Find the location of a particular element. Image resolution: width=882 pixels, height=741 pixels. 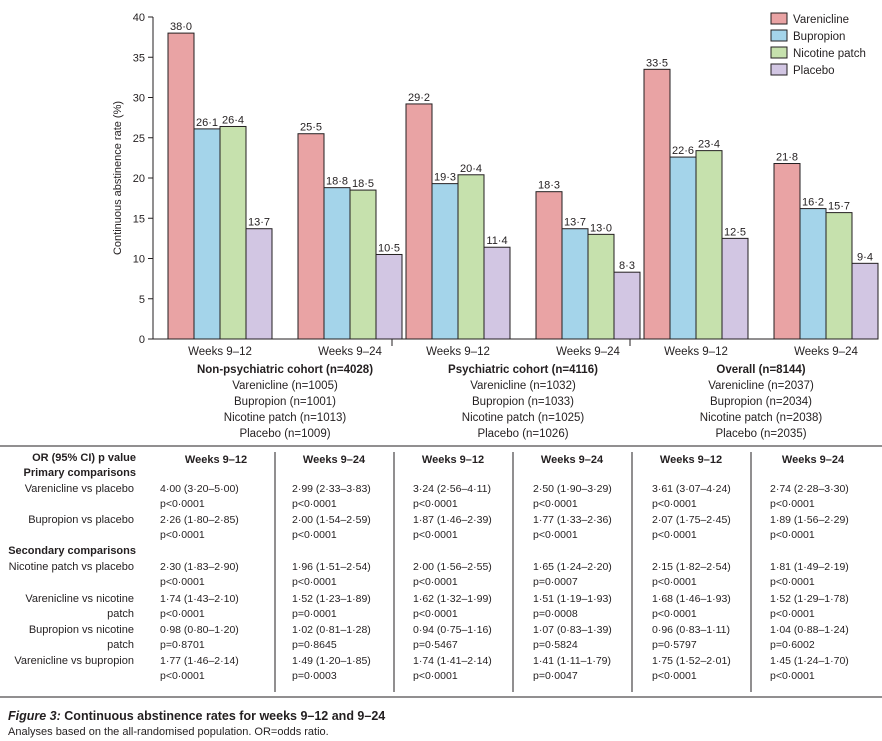

odds-ratio-ci: 1·41 (1·11–1·79) is located at coordinates (572, 661).